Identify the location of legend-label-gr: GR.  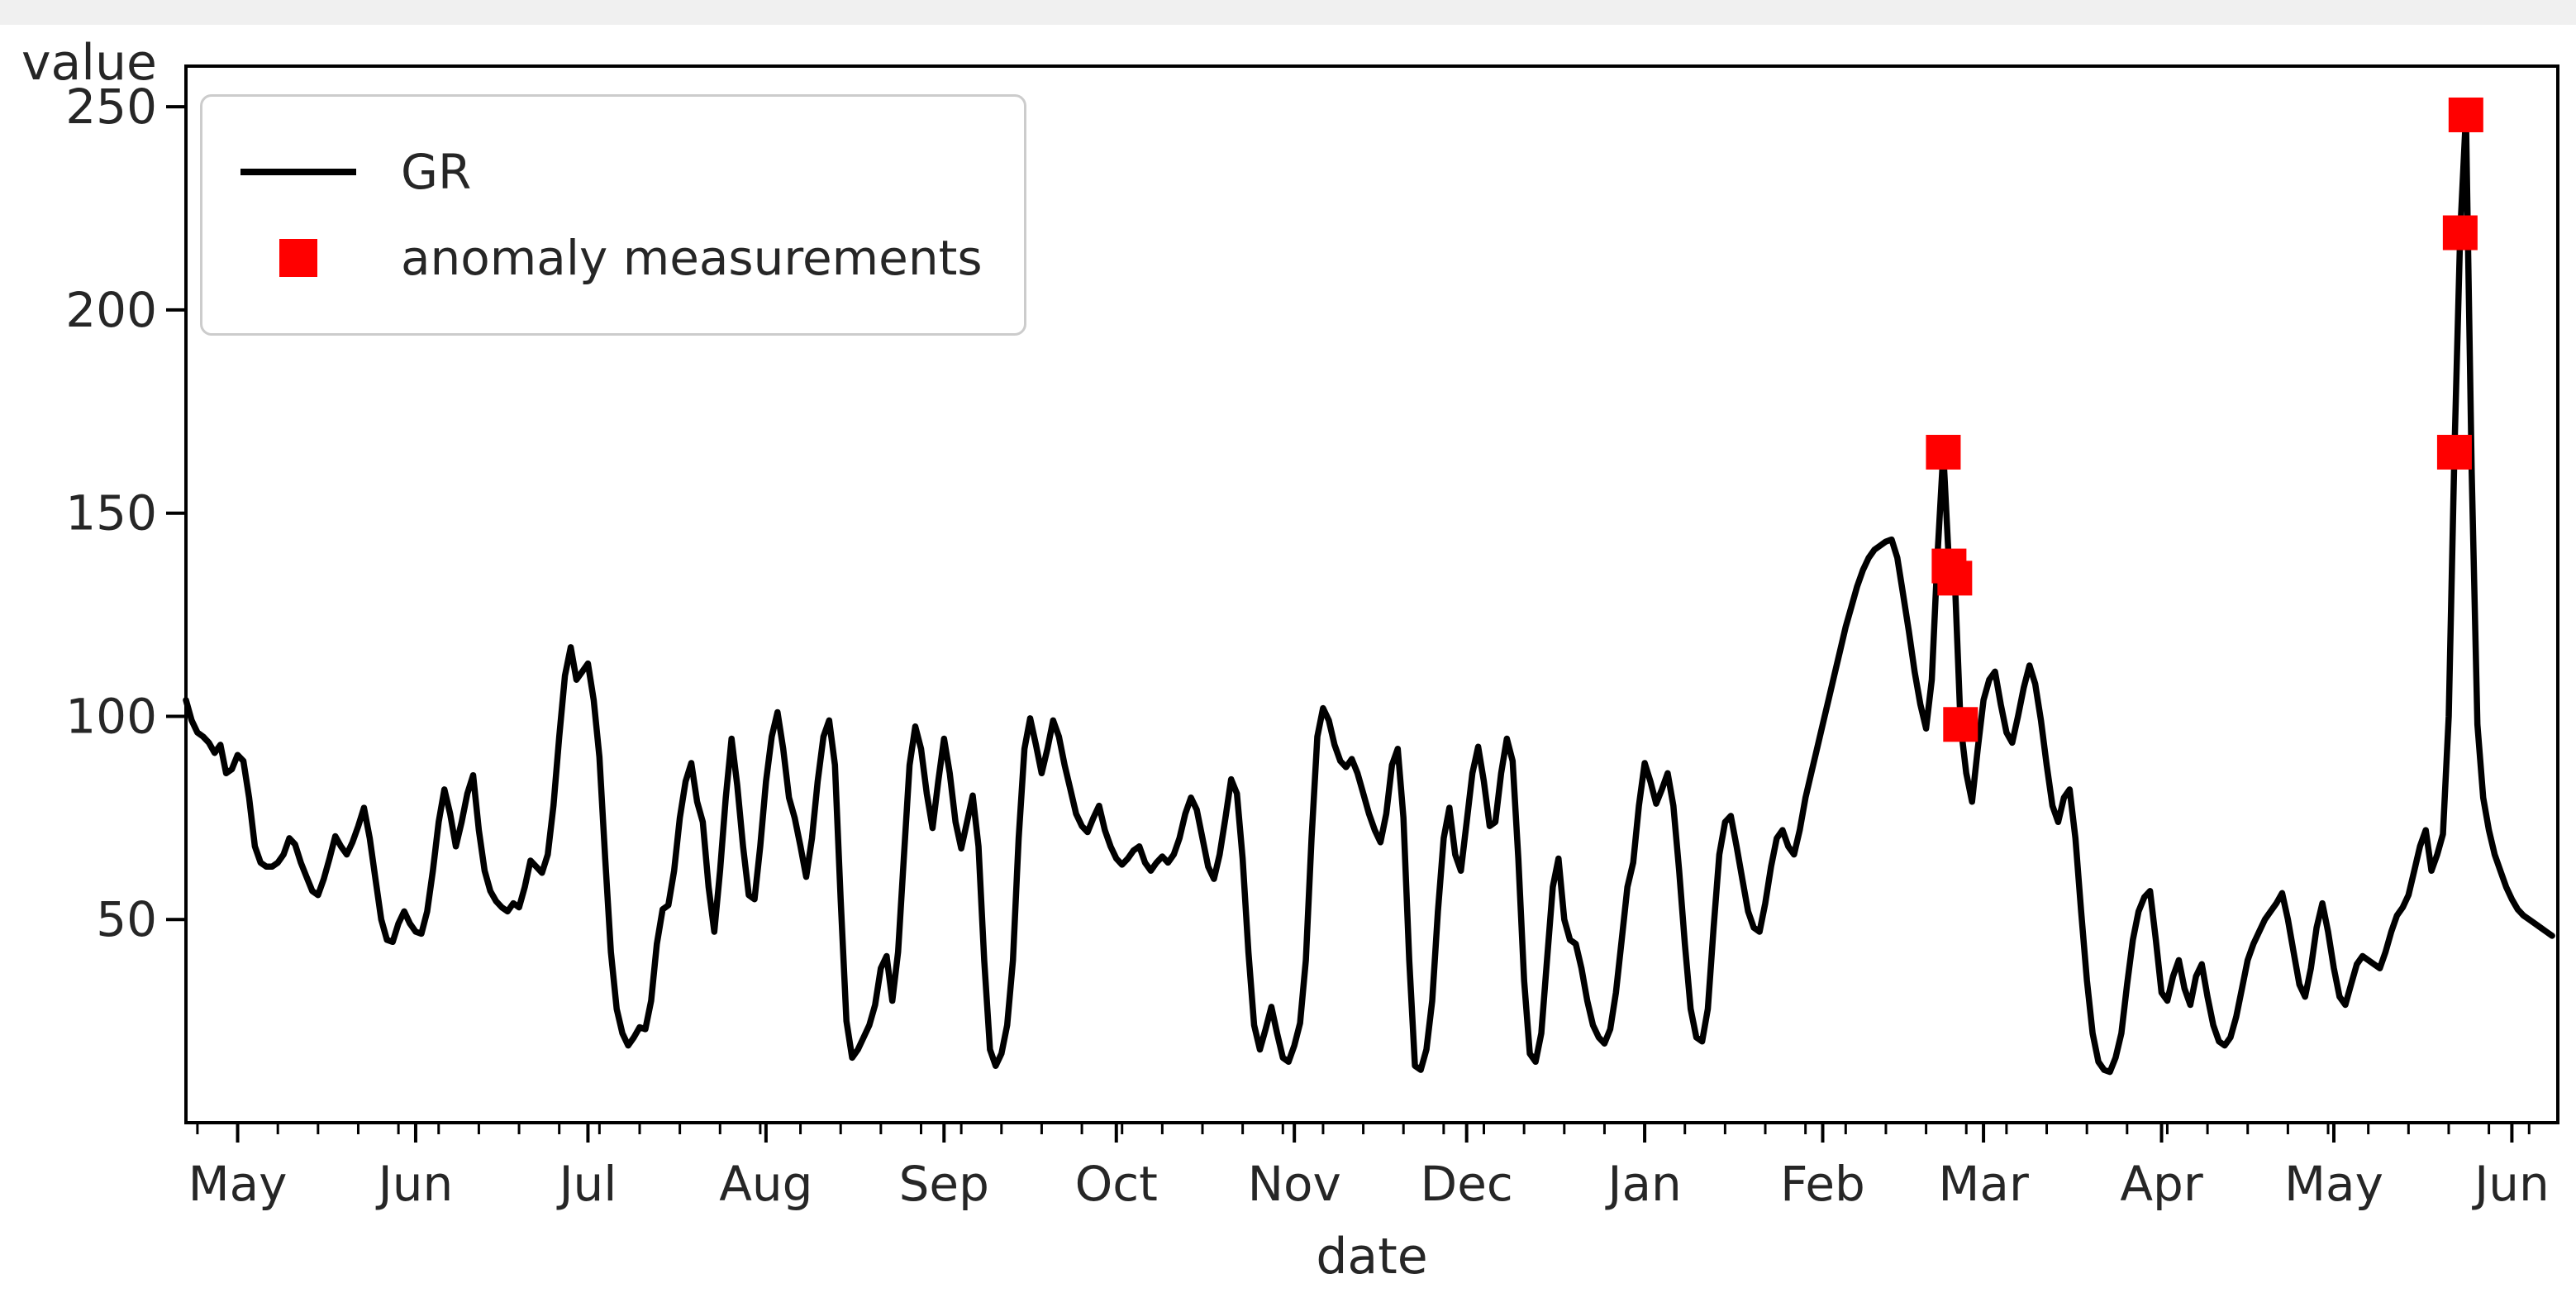
(437, 172).